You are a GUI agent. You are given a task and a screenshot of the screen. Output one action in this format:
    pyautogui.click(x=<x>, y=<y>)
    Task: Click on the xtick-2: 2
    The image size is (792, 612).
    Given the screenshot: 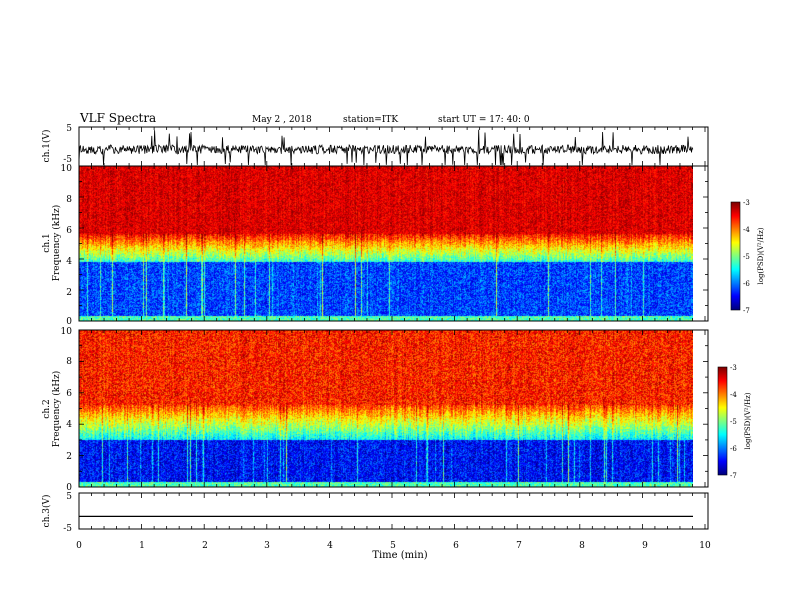 What is the action you would take?
    pyautogui.click(x=205, y=546)
    